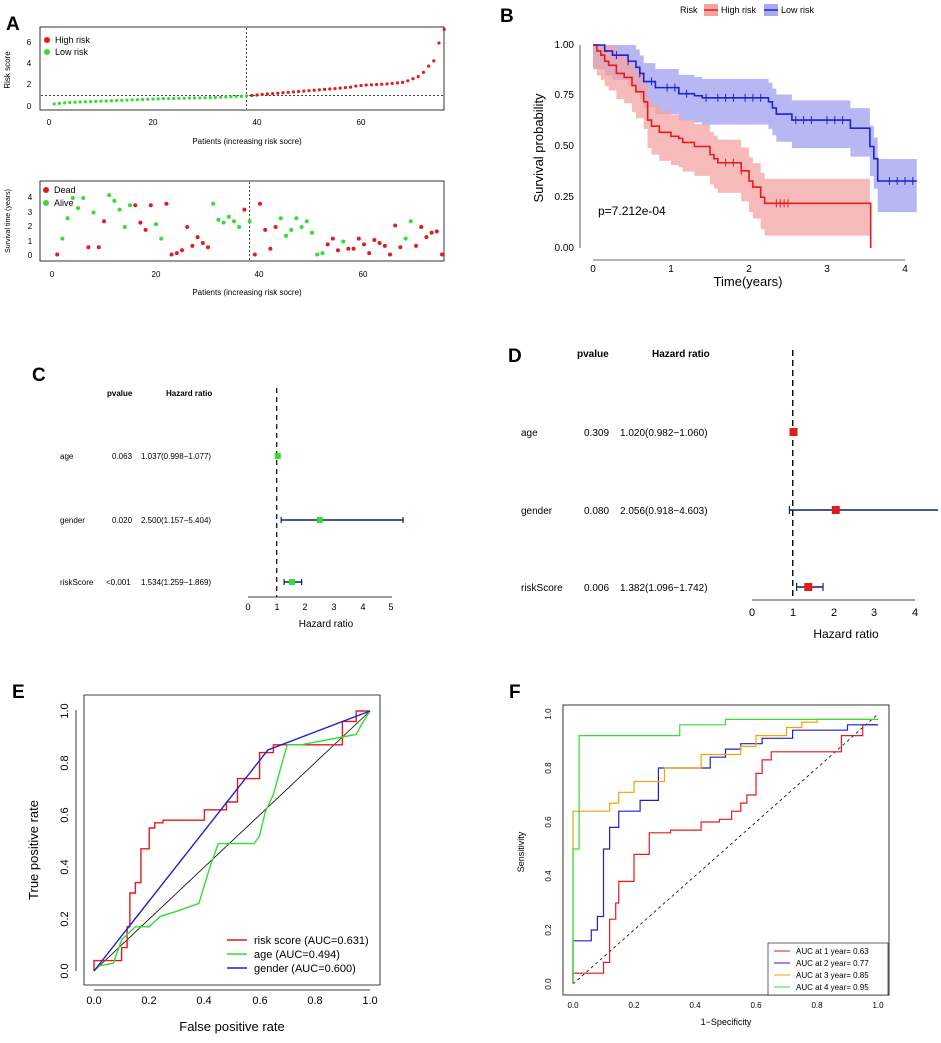 This screenshot has width=941, height=1043. What do you see at coordinates (515, 692) in the screenshot?
I see `panel-letter-f: F` at bounding box center [515, 692].